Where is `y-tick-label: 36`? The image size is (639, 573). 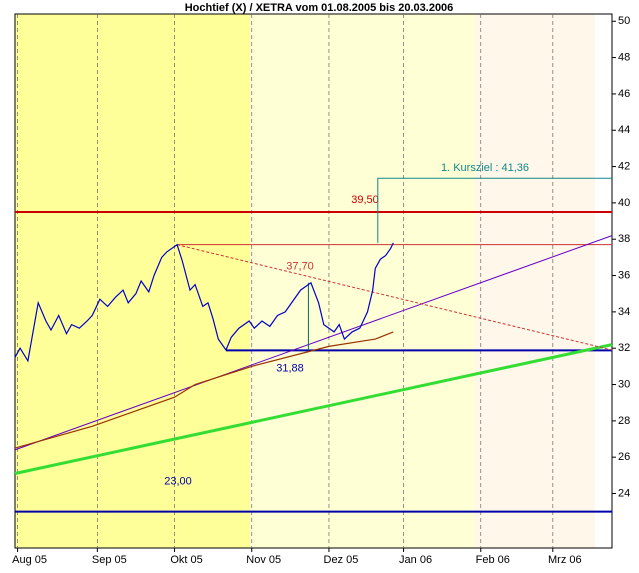
y-tick-label: 36 is located at coordinates (624, 275).